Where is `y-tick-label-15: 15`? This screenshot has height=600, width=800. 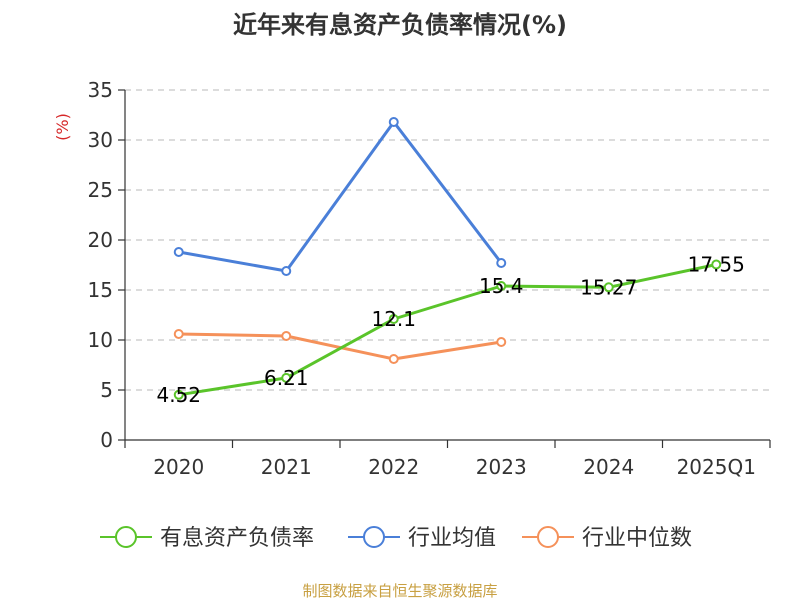 y-tick-label-15: 15 is located at coordinates (100, 290).